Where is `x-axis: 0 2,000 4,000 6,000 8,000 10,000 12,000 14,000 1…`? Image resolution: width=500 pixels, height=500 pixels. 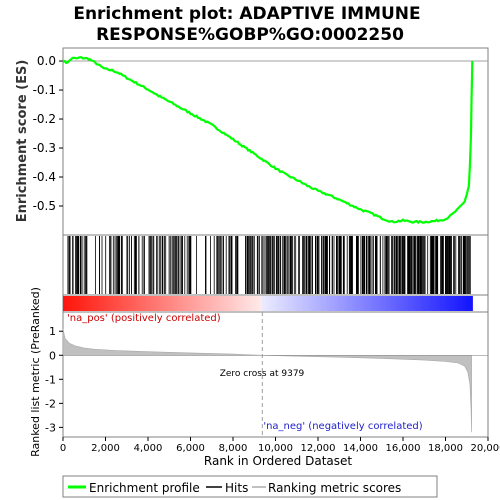 x-axis: 0 2,000 4,000 6,000 8,000 10,000 12,000 14,000 1… is located at coordinates (280, 445).